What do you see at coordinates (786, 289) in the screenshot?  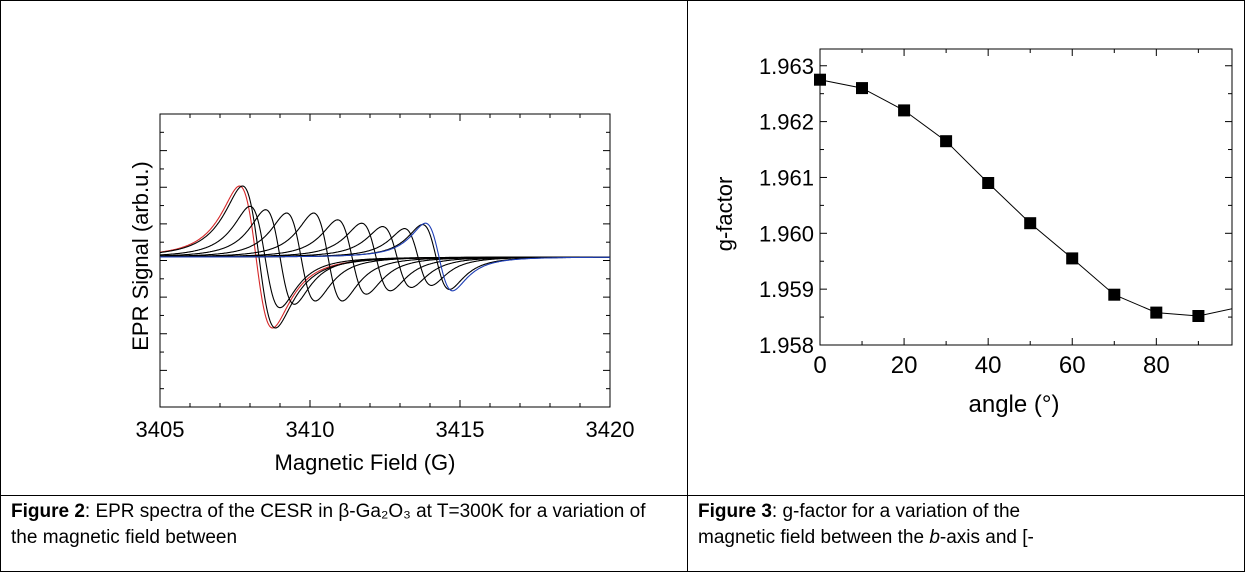 I see `g-factor-y-tick-label: 1.959` at bounding box center [786, 289].